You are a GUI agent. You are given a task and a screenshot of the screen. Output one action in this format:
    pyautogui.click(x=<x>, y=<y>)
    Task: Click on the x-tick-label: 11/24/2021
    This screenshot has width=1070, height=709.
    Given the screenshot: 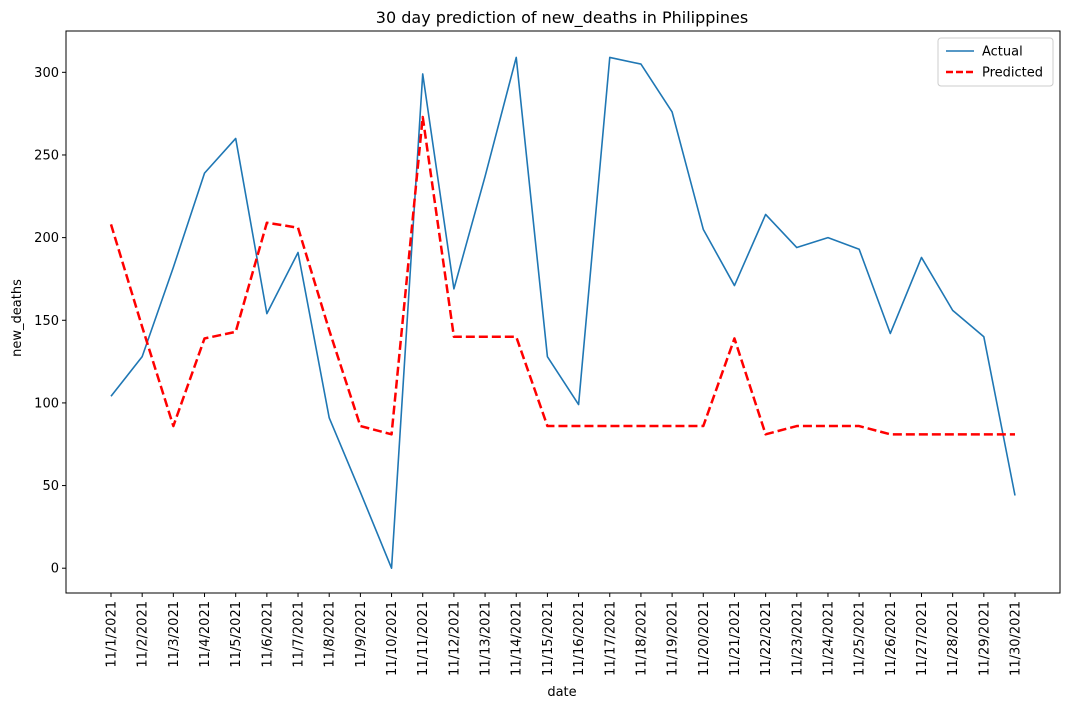 What is the action you would take?
    pyautogui.click(x=828, y=638)
    